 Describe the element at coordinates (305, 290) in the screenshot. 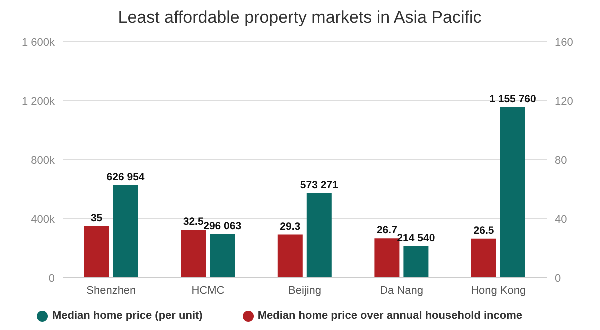

I see `x-tick-label: Beijing` at that location.